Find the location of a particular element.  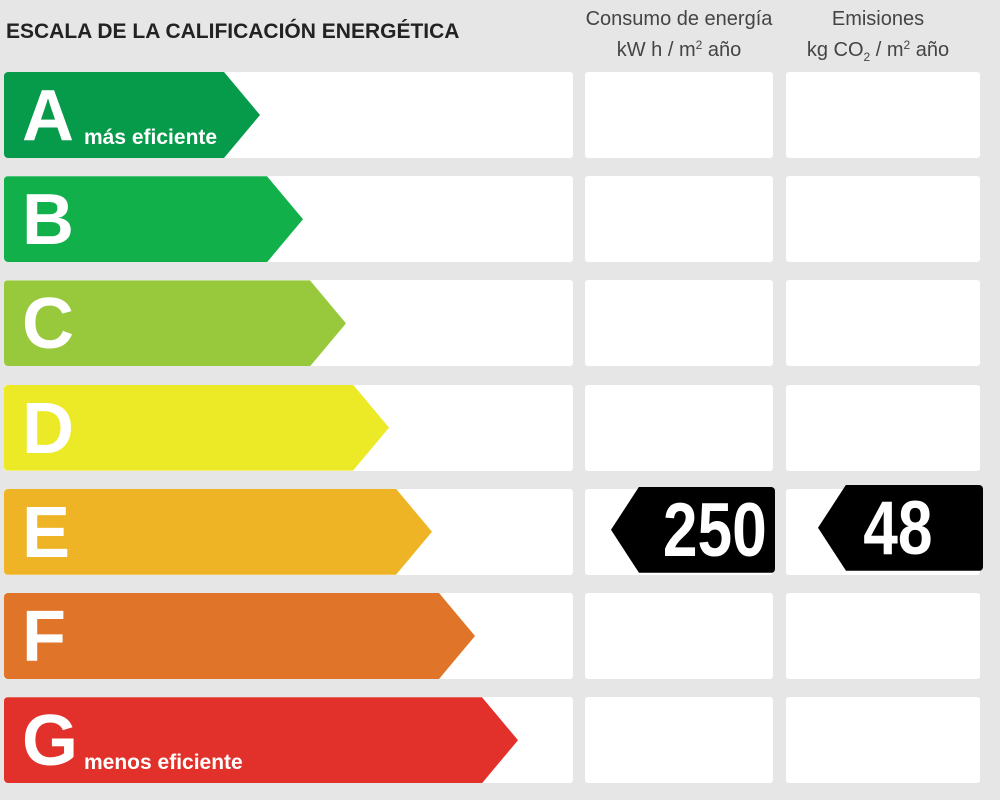

rating-letter: E is located at coordinates (46, 532).